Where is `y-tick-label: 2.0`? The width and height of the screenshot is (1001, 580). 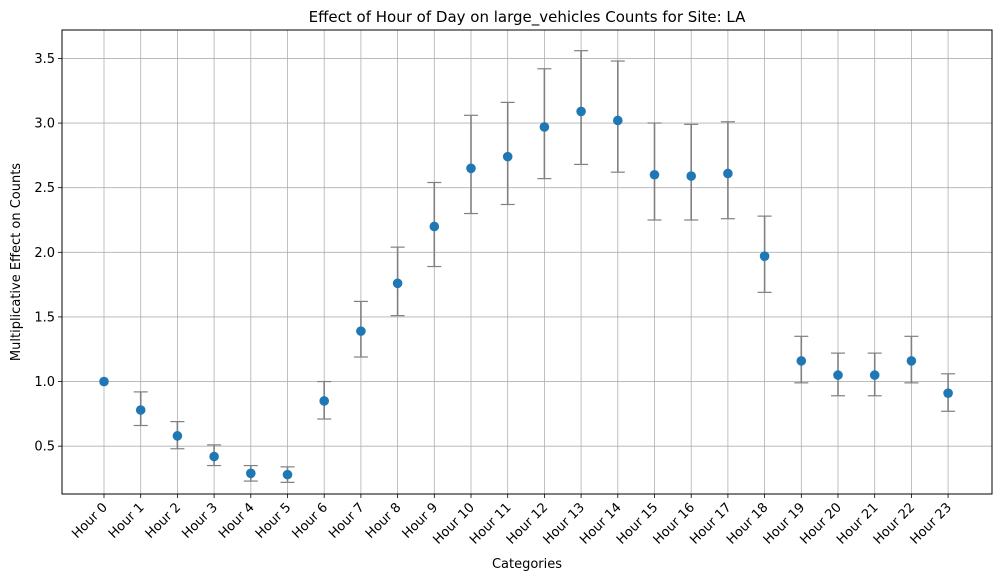
y-tick-label: 2.0 is located at coordinates (44, 253).